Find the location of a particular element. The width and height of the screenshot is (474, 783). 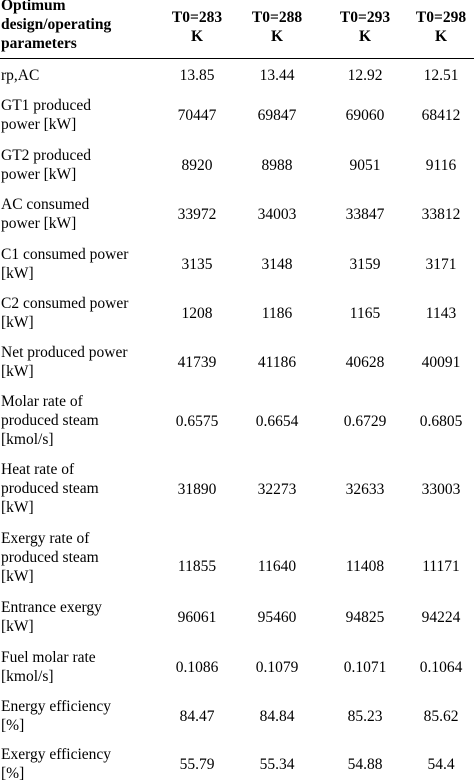

row-label: Fuel molar rate [kmol/s] is located at coordinates (85, 667).